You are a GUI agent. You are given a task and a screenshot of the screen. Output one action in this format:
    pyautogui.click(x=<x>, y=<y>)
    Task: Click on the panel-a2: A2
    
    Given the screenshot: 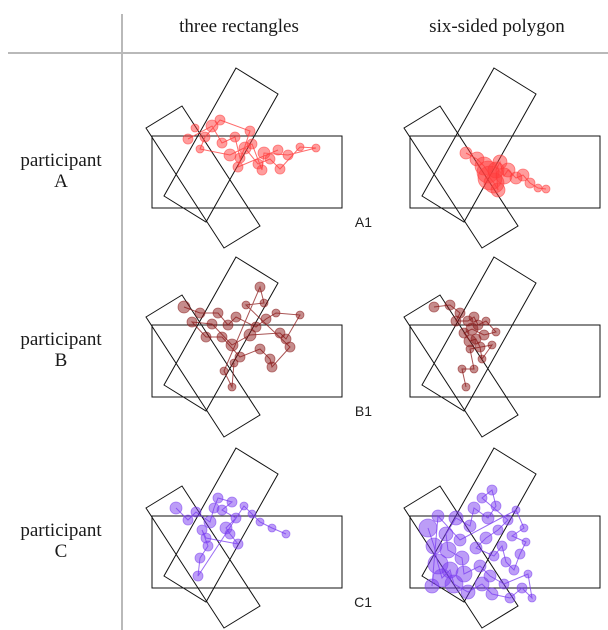 What is the action you would take?
    pyautogui.click(x=503, y=153)
    